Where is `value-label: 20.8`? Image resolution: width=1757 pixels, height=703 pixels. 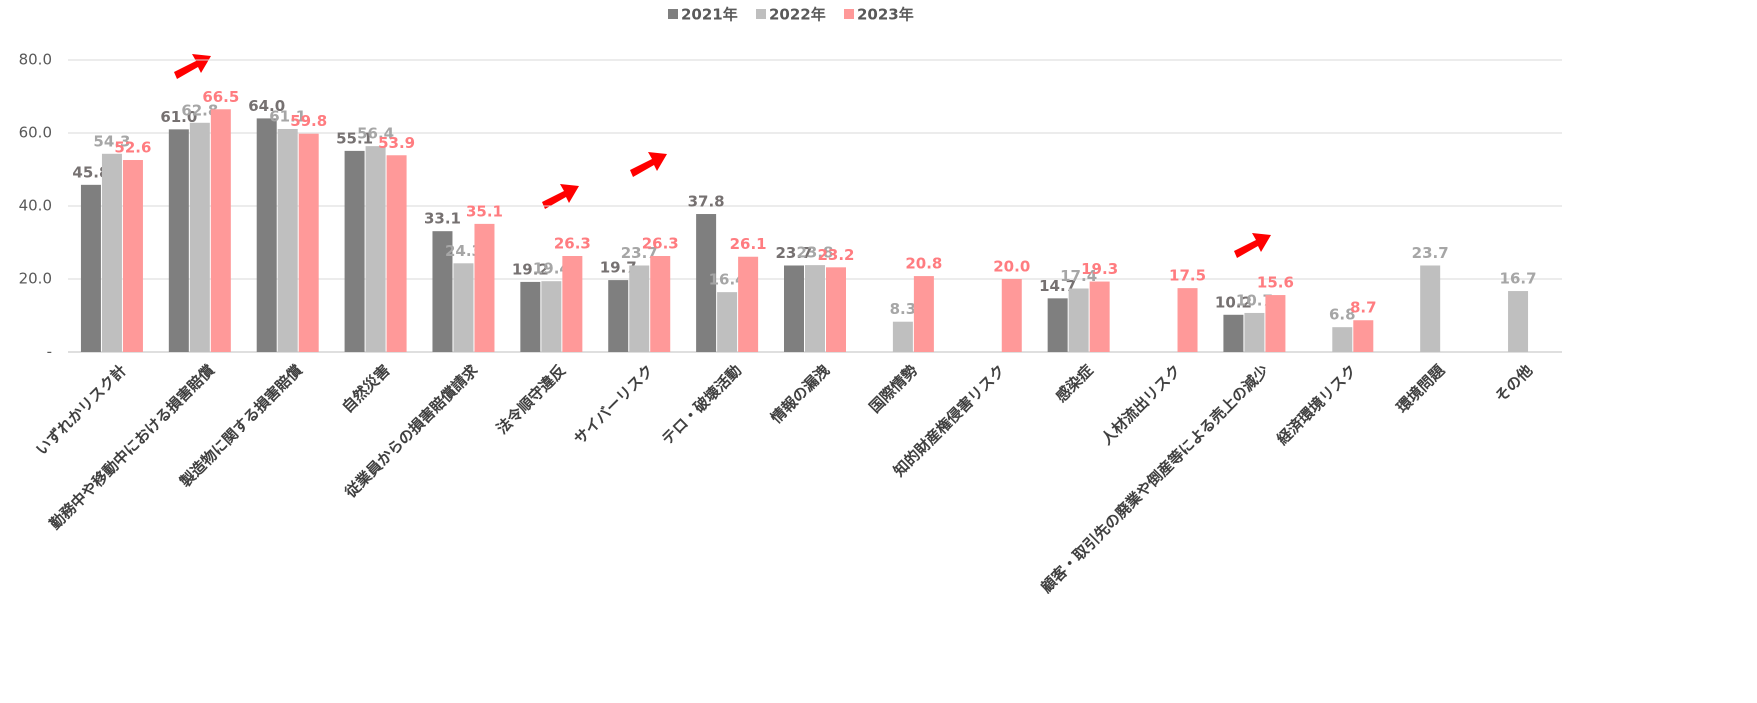 value-label: 20.8 is located at coordinates (923, 264).